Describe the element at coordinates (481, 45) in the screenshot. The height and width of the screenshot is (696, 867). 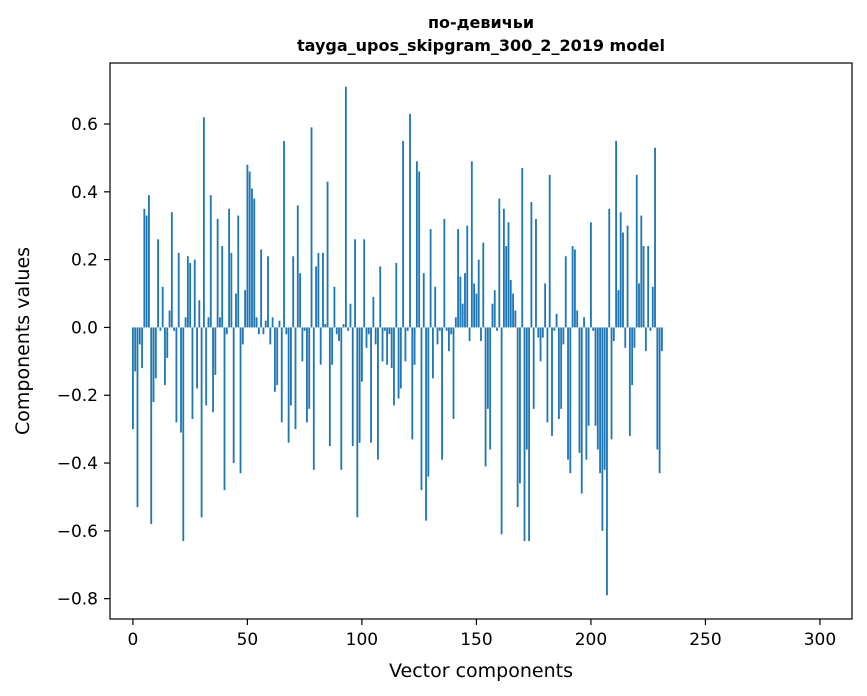
I see `chart-subtitle: tayga_upos_skipgram_300_2_2019 model` at that location.